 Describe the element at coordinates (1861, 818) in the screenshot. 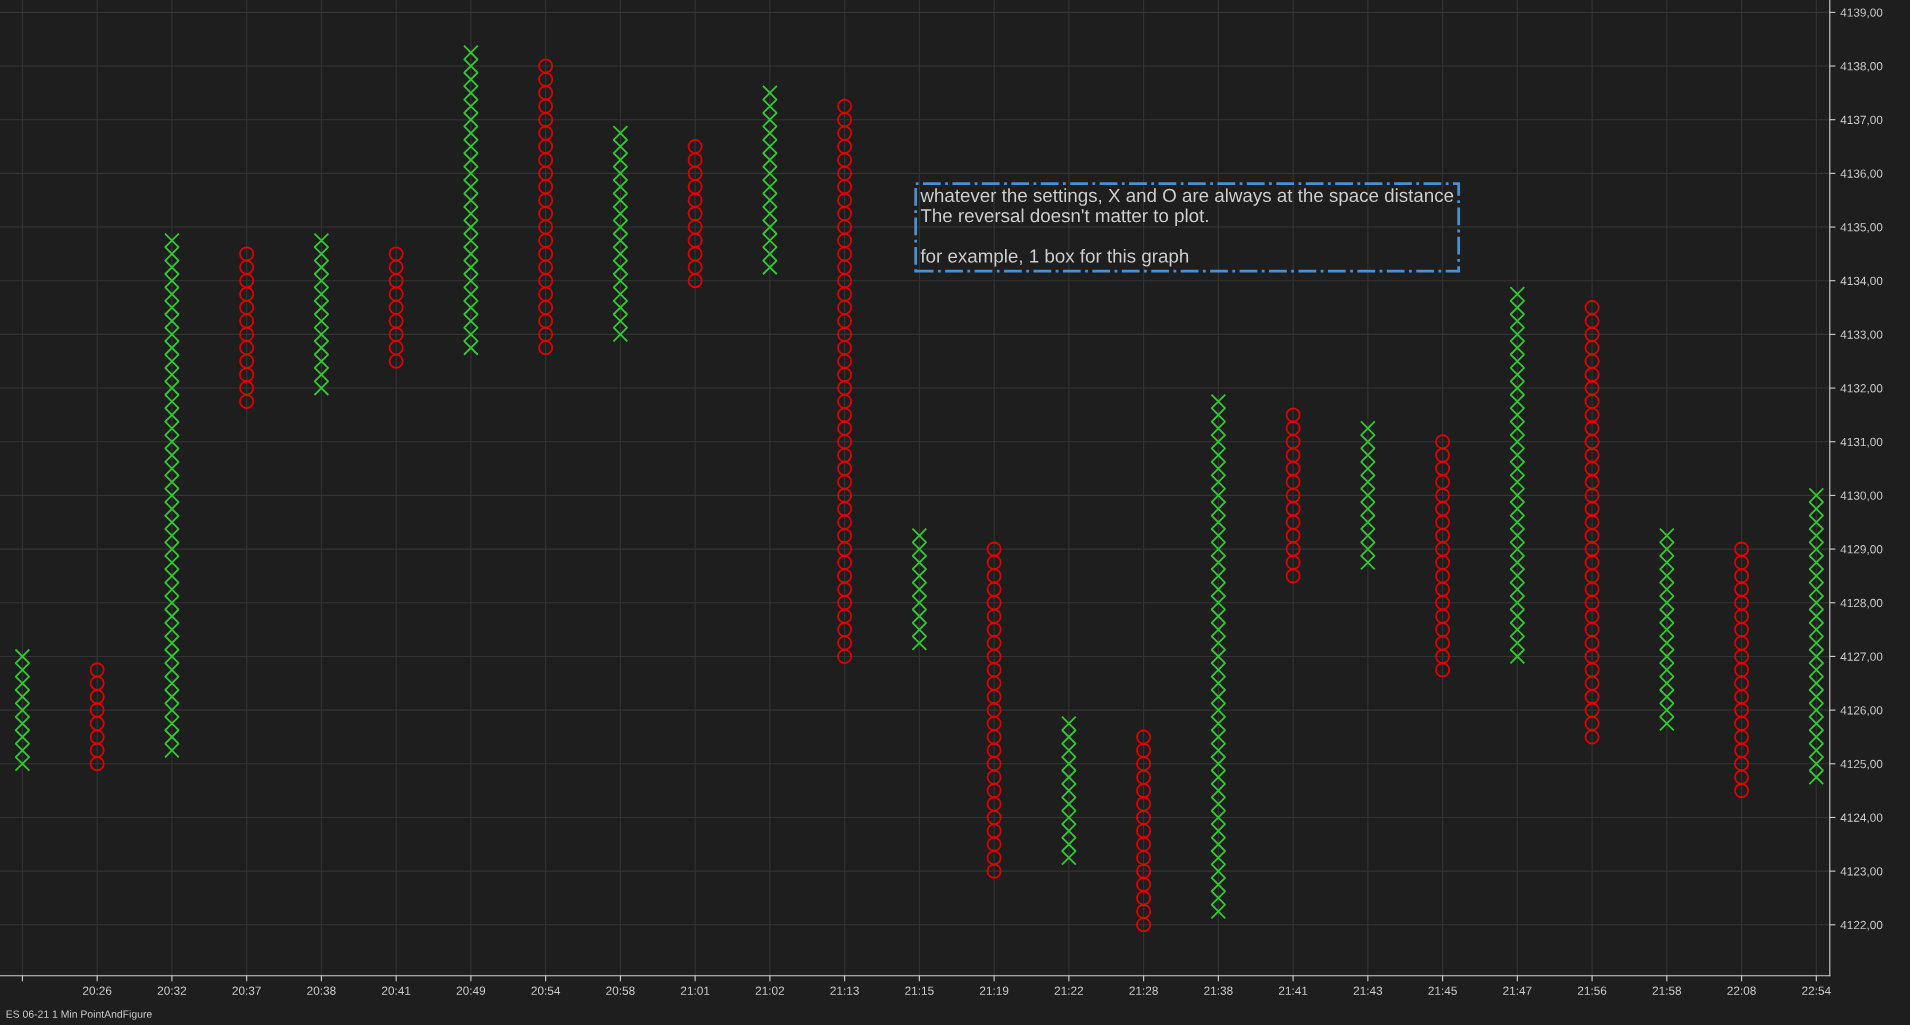

I see `y-tick-label: 4124,00` at that location.